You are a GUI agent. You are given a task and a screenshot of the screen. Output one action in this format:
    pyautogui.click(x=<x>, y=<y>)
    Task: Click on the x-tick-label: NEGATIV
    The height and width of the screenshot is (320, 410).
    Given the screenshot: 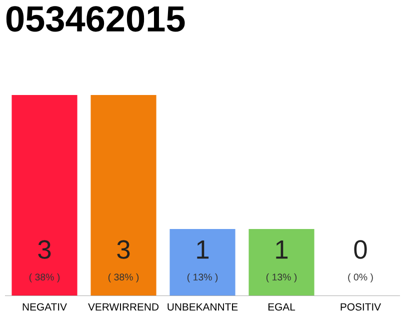 What is the action you would take?
    pyautogui.click(x=44, y=307)
    